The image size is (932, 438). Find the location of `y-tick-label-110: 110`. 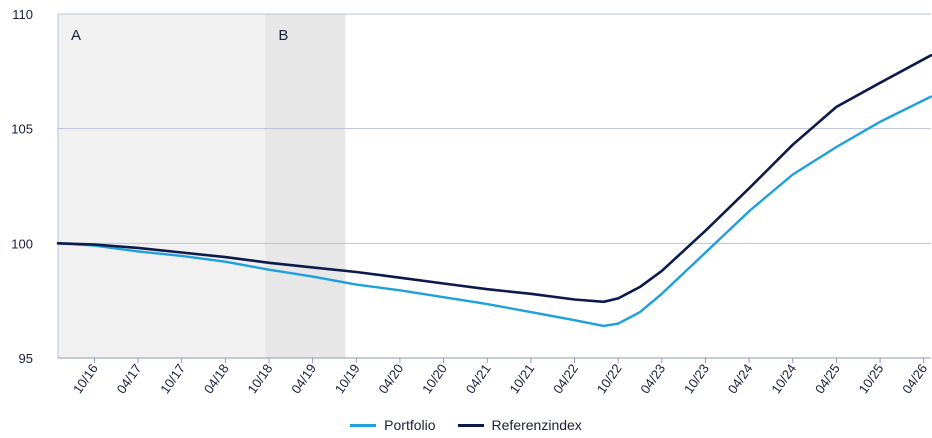

y-tick-label-110: 110 is located at coordinates (22, 14).